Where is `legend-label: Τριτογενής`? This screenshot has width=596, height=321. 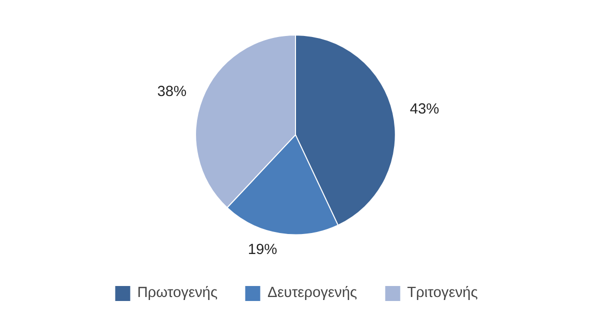
legend-label: Τριτογενής is located at coordinates (442, 293).